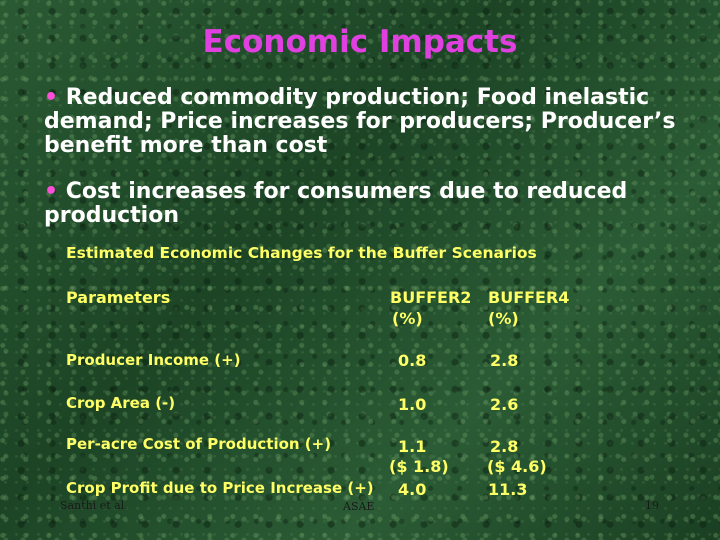  I want to click on cell-crop-area-buffer2: 1.0, so click(412, 404).